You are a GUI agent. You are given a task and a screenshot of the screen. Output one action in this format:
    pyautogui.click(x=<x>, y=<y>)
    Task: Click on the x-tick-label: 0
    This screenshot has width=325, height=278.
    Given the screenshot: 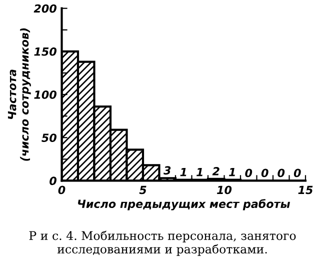 What is the action you would take?
    pyautogui.click(x=62, y=190)
    